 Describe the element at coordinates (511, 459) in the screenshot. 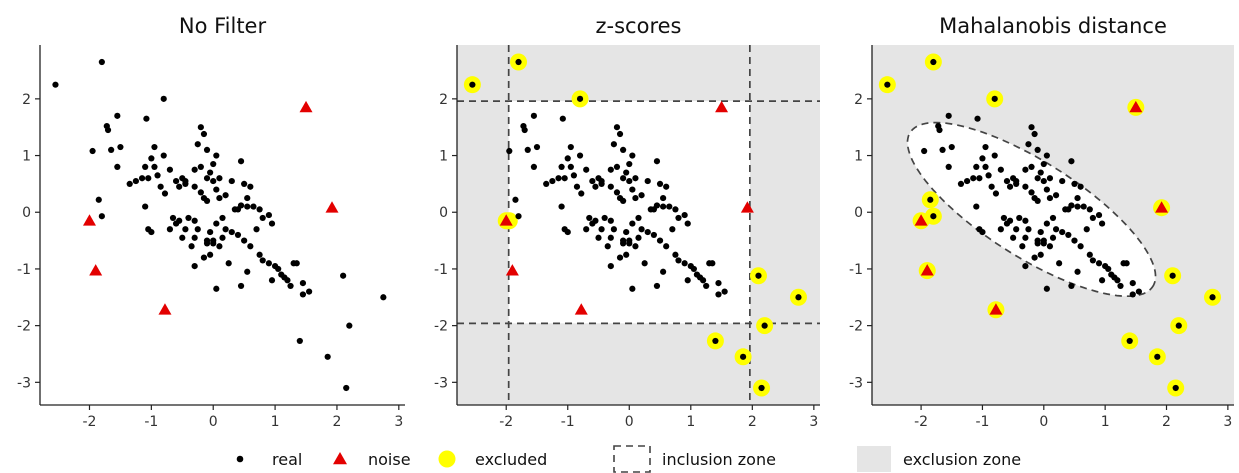

I see `legend-excluded-label: excluded` at that location.